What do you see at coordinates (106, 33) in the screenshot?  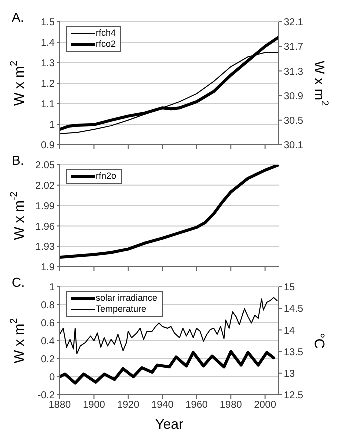 I see `legend-label: rfch4` at bounding box center [106, 33].